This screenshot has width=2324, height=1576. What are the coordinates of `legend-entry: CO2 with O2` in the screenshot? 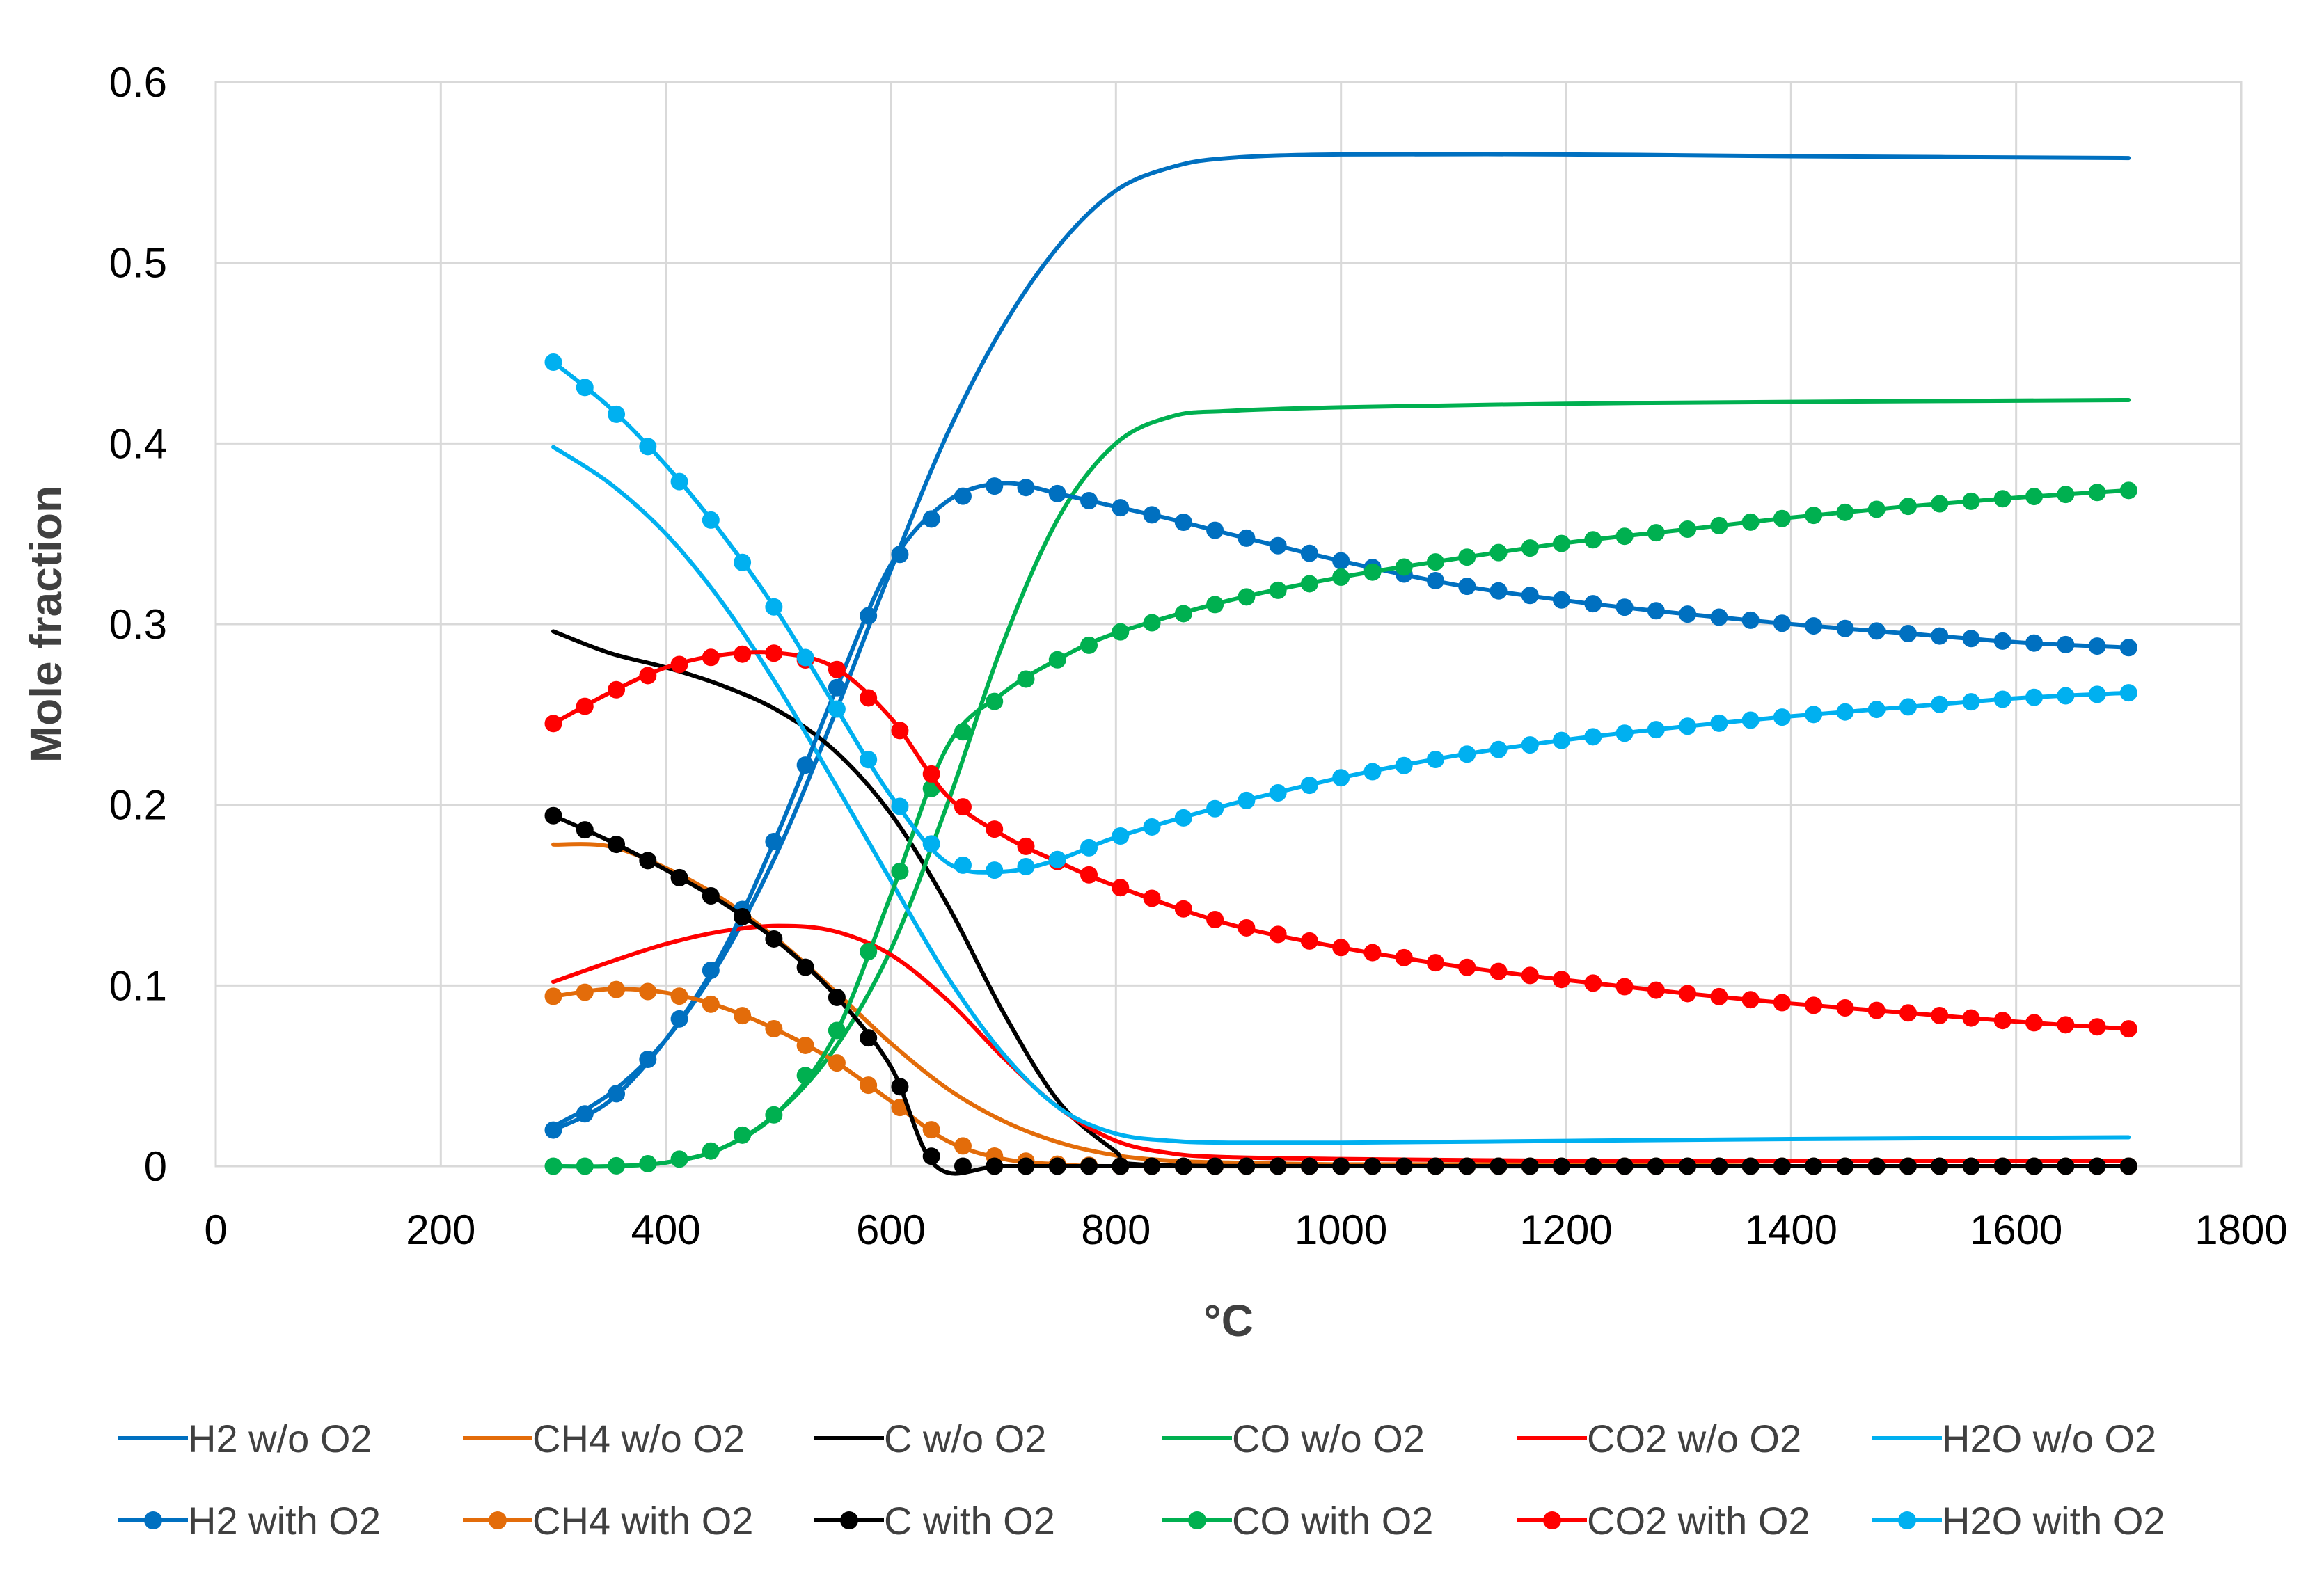 It's located at (1663, 1521).